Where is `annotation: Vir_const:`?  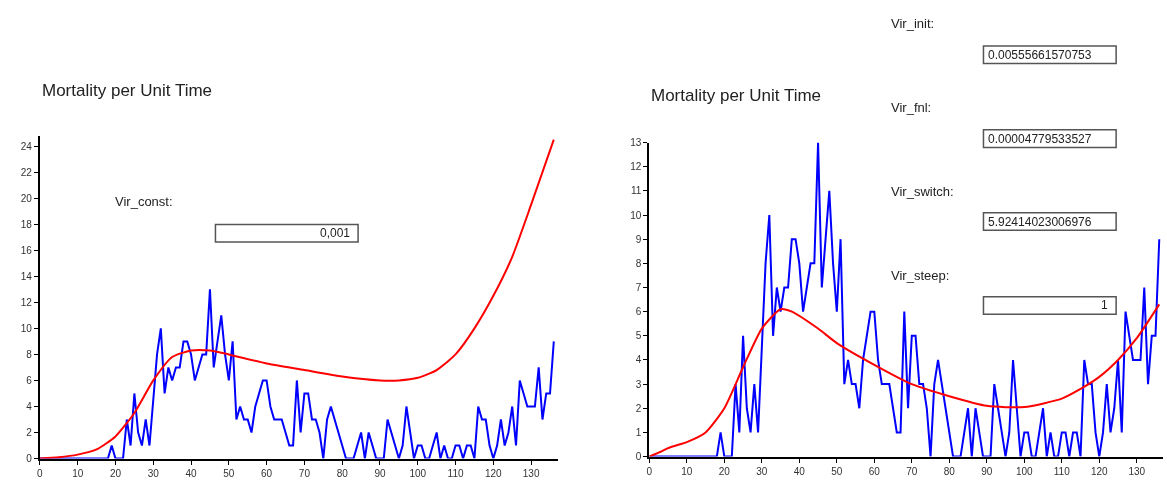
annotation: Vir_const: is located at coordinates (144, 201).